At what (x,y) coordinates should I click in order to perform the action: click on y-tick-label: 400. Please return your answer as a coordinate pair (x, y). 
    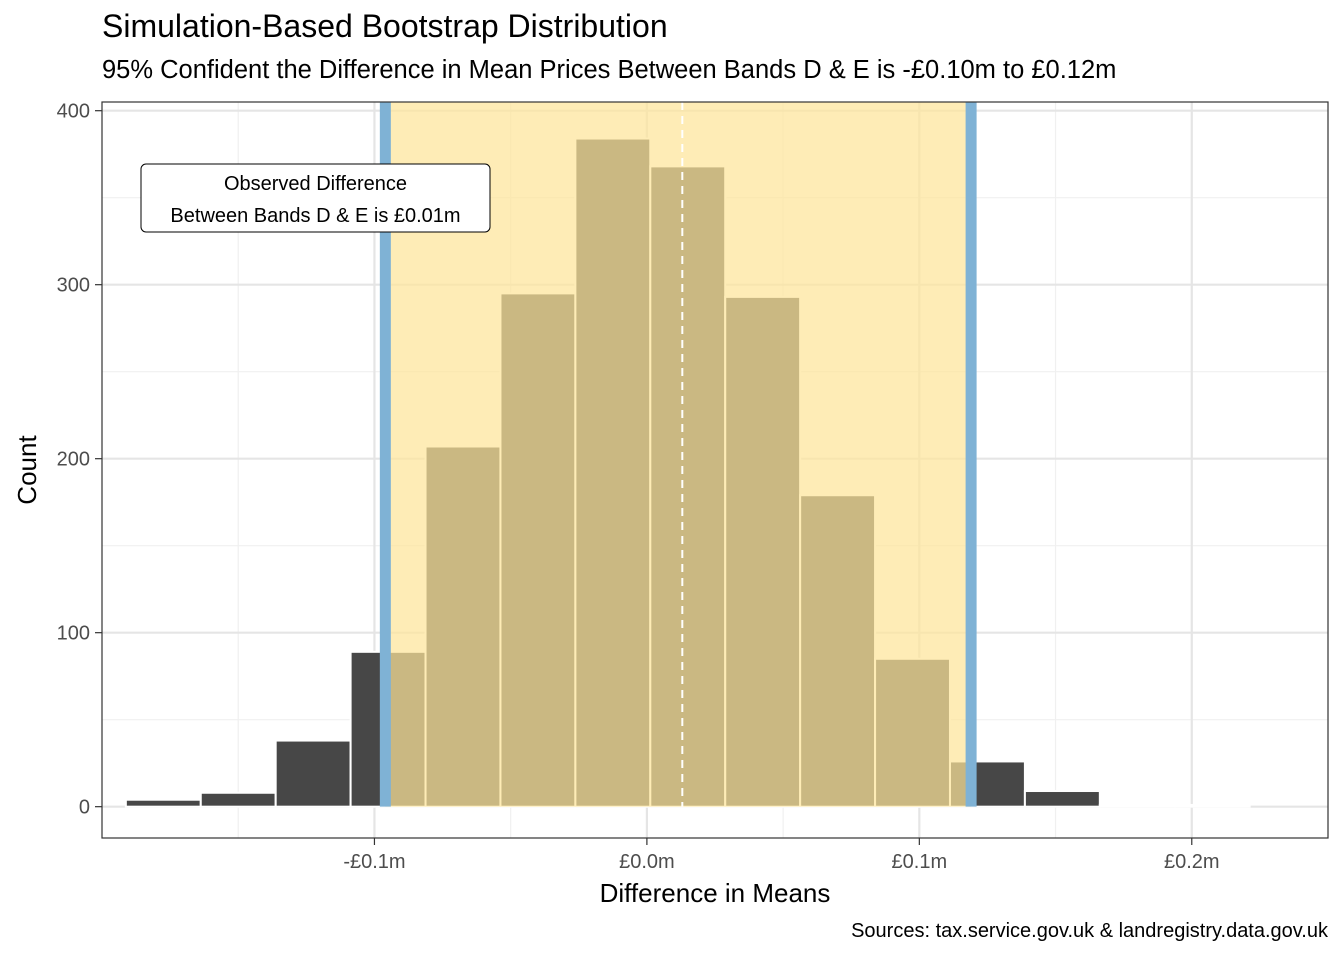
    Looking at the image, I should click on (73, 112).